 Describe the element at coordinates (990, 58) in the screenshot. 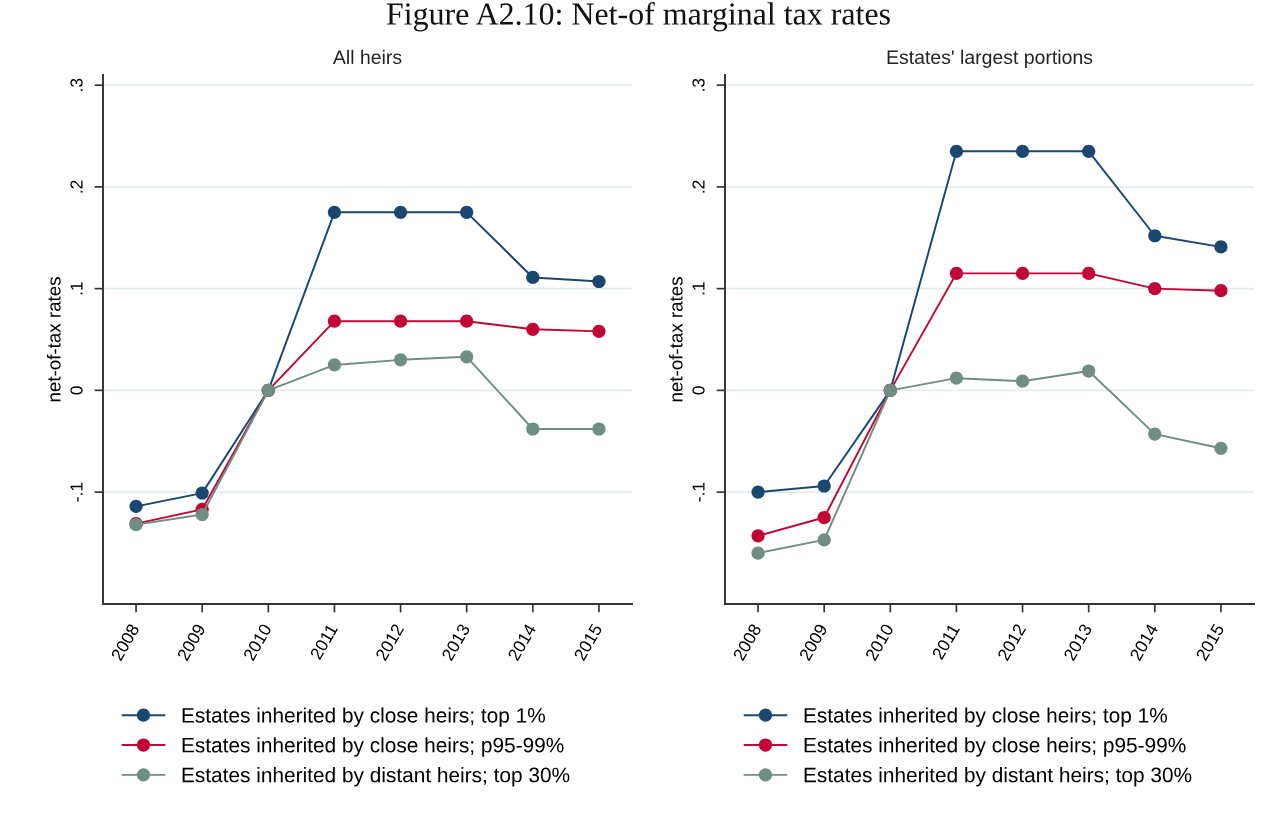

I see `chart-title: Estates' largest portions` at that location.